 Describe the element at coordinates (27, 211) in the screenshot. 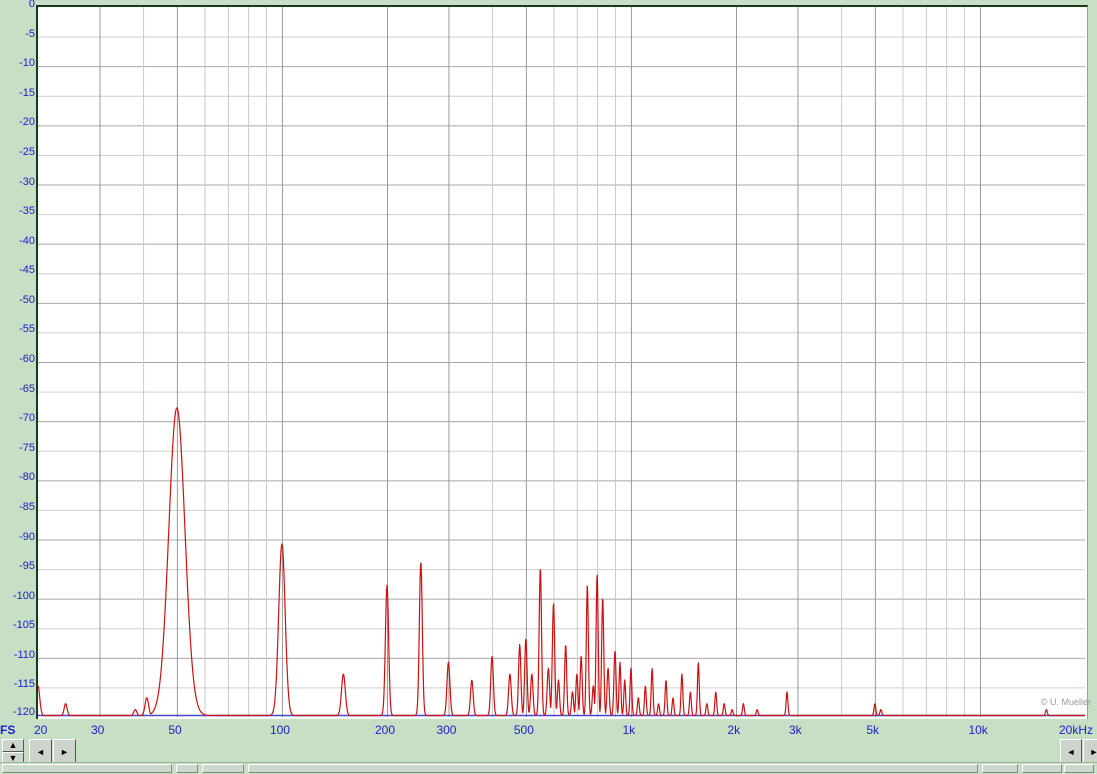

I see `y-axis-tick-label: -35` at that location.